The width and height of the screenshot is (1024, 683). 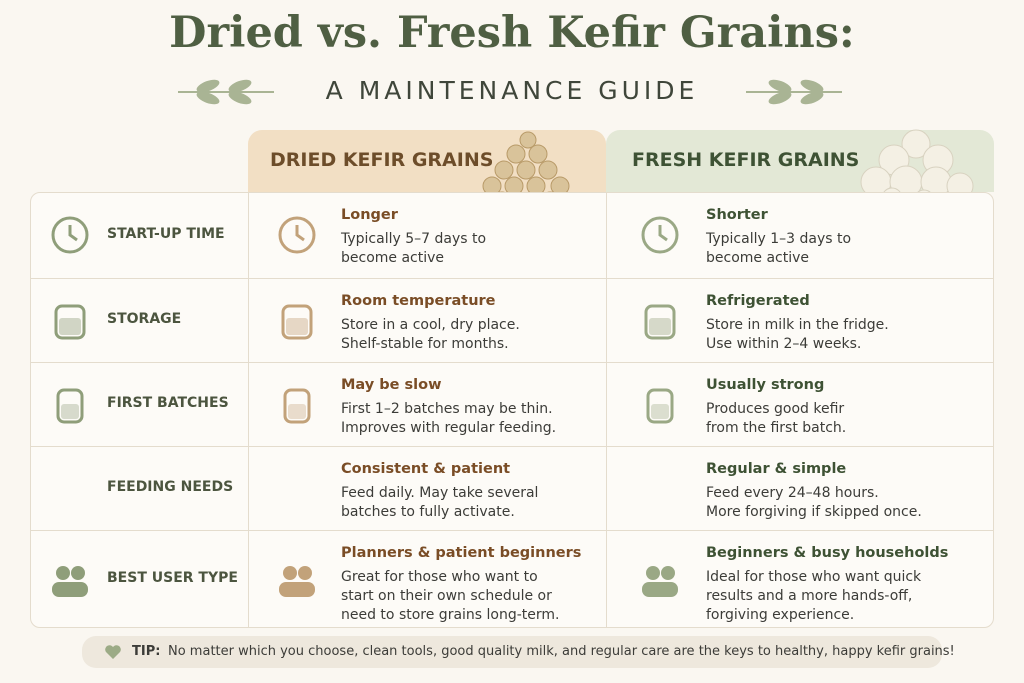 I want to click on dried-header: DRIED KEFIR GRAINS, so click(x=427, y=170).